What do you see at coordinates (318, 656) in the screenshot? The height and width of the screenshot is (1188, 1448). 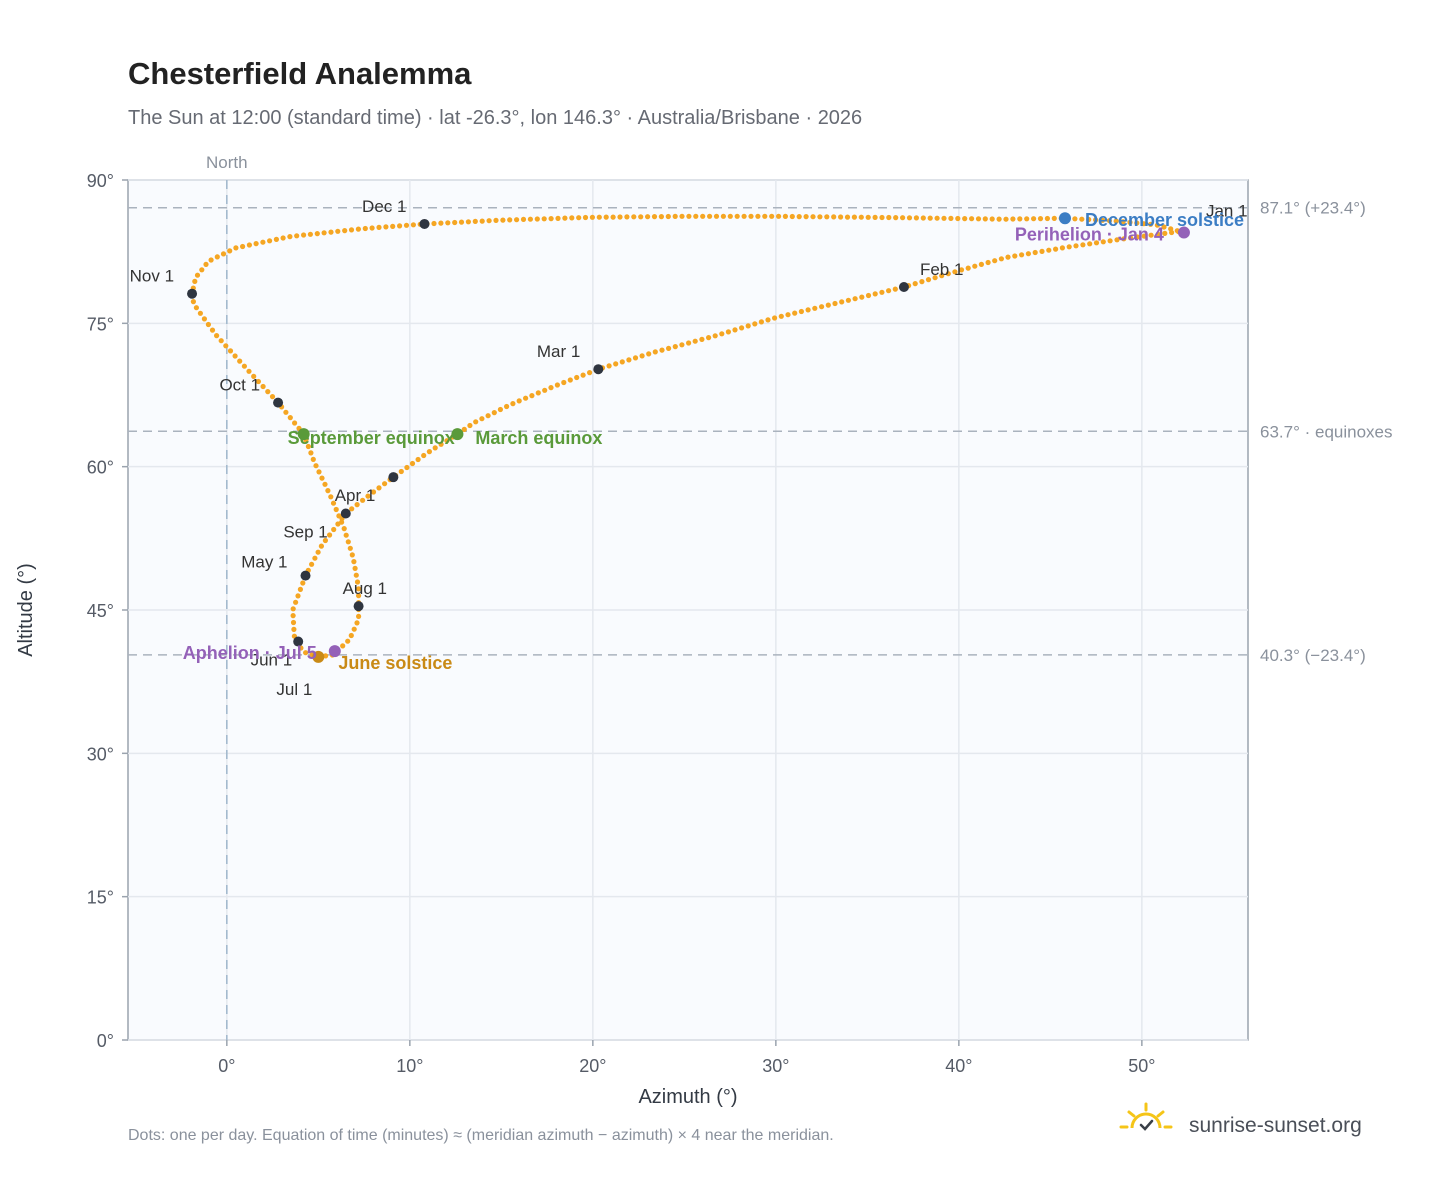 I see `event-marker` at bounding box center [318, 656].